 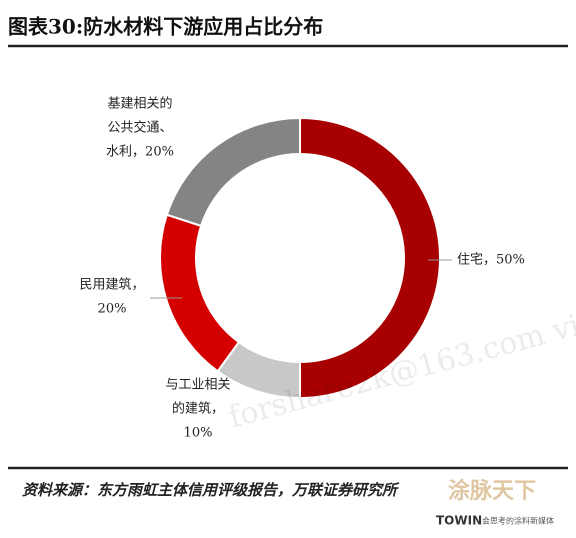 I want to click on data-label: 基建相关的, so click(x=139, y=104).